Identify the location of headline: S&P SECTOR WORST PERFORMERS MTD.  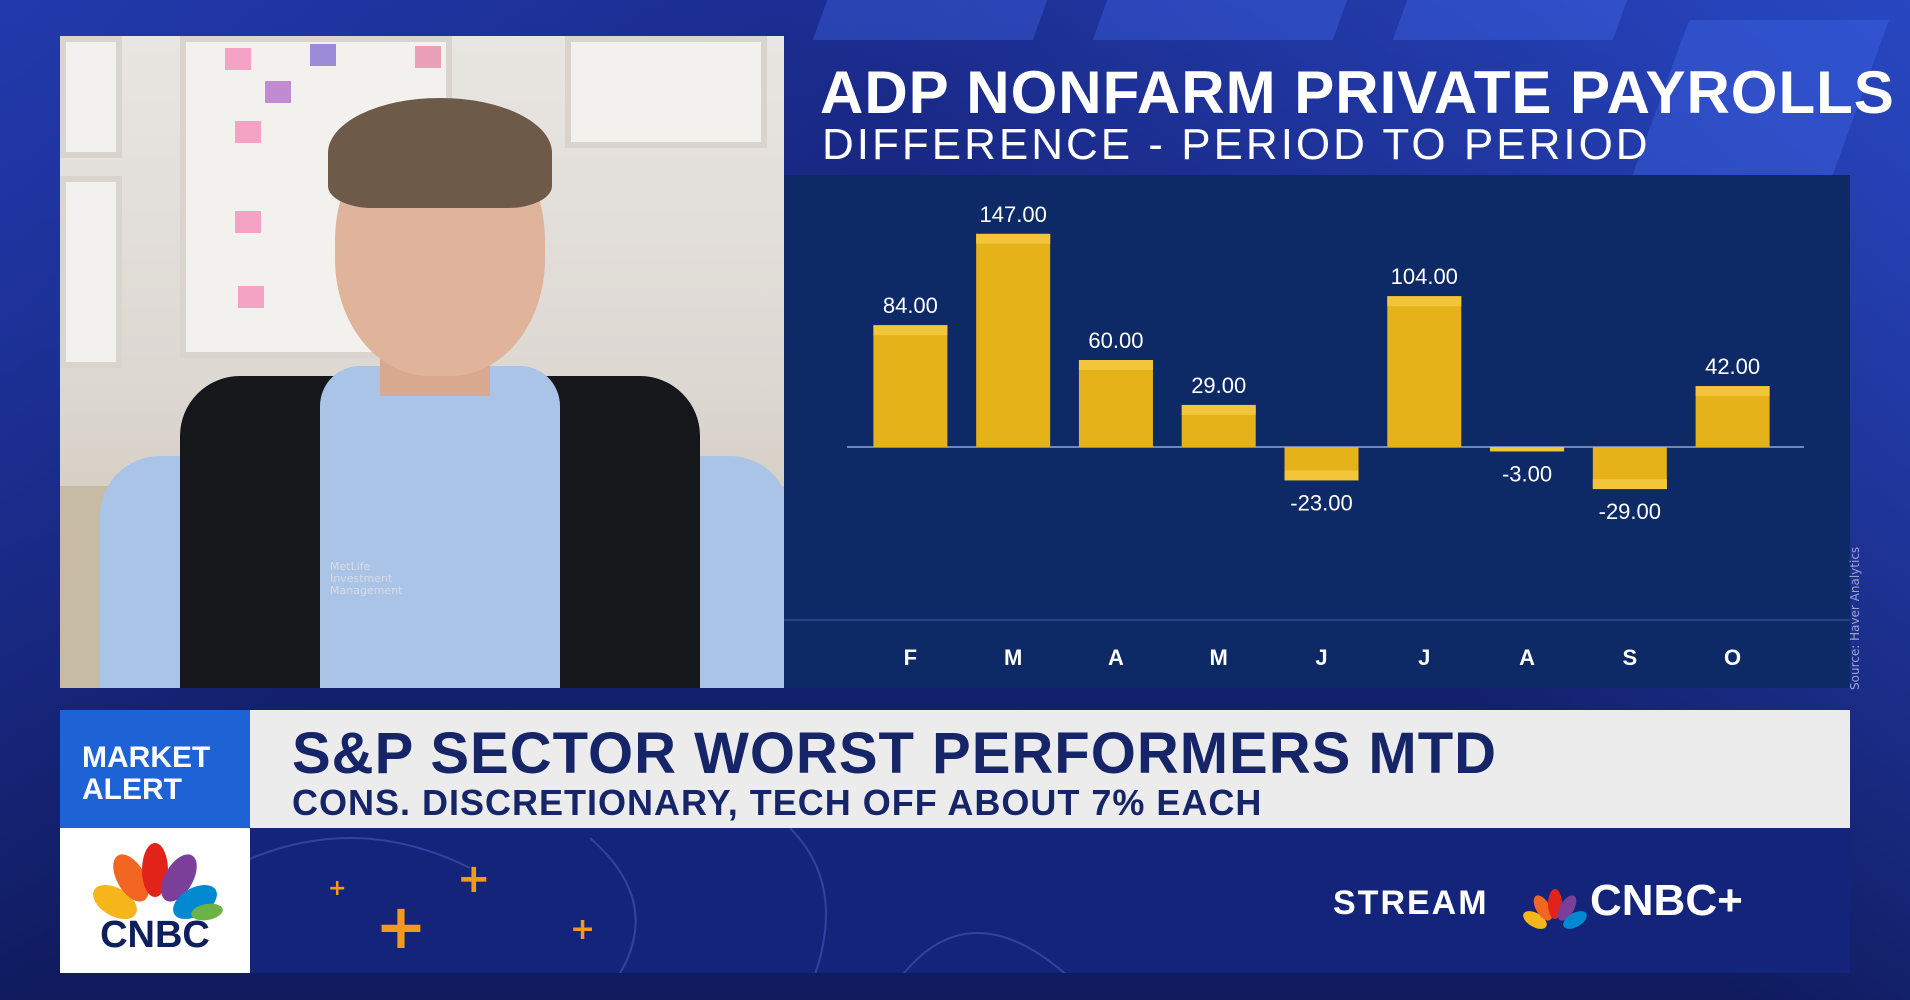
(895, 753).